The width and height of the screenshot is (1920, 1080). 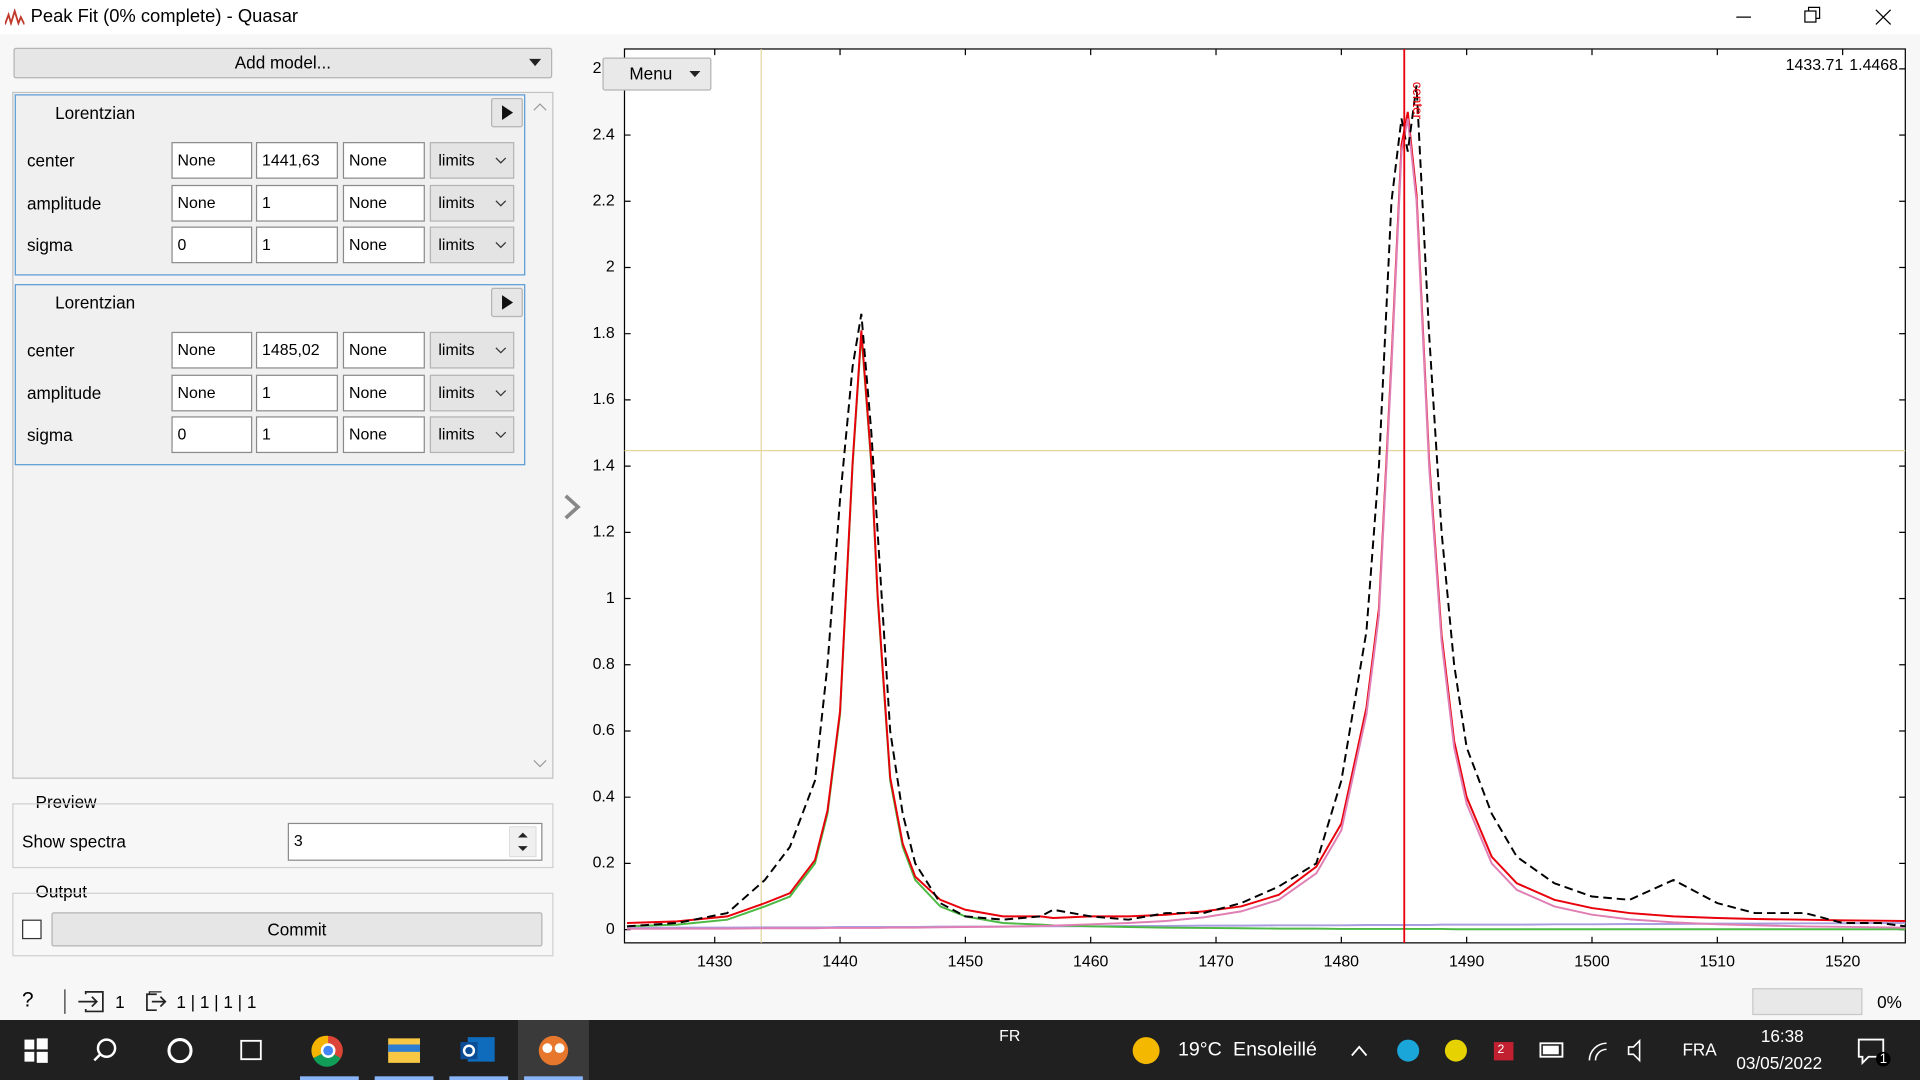 I want to click on clock-time: 16:38, so click(x=1782, y=1036).